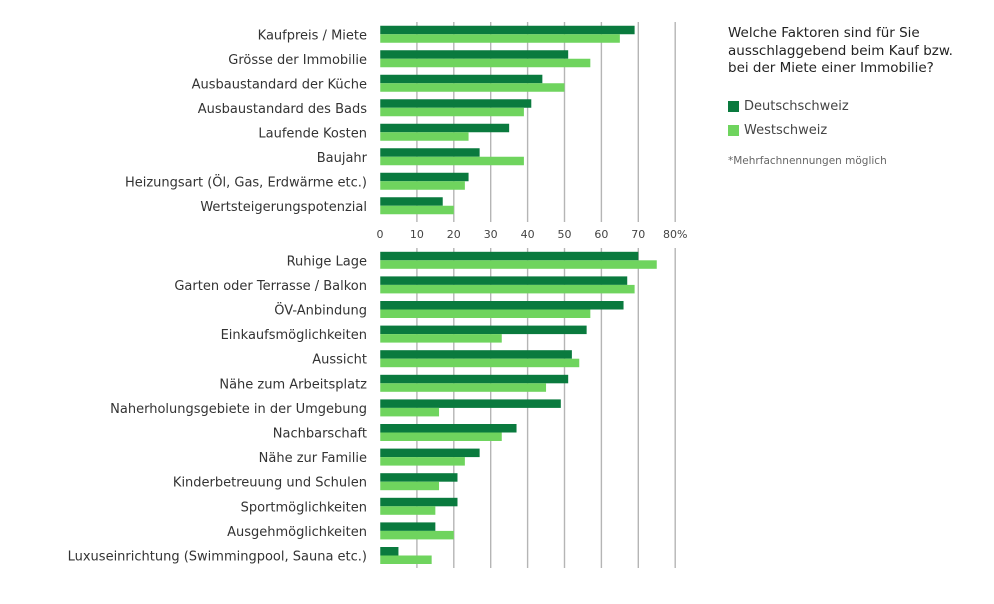 The width and height of the screenshot is (994, 604). I want to click on category-label: Naherholungsgebiete in der Umgebung, so click(238, 409).